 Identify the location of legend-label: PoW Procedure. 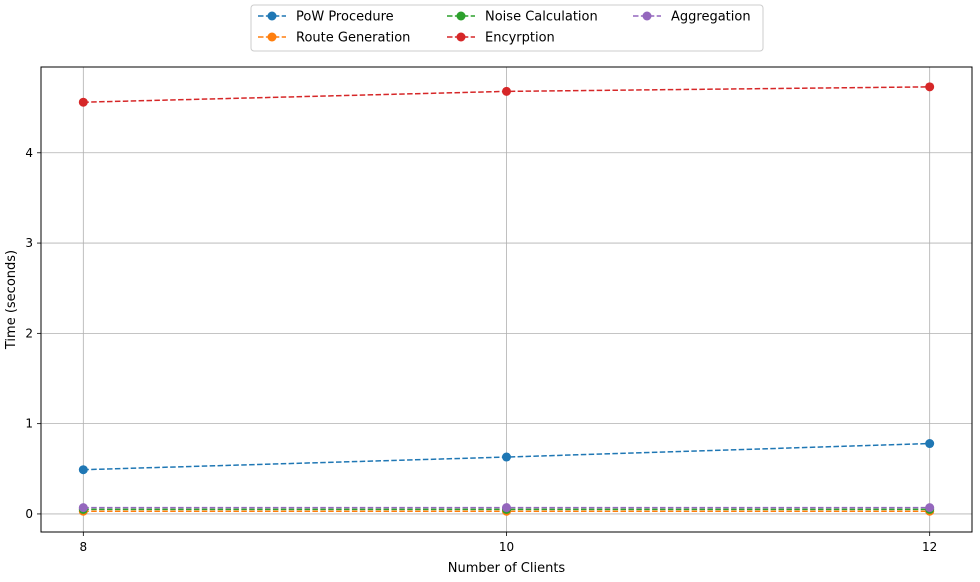
(345, 17).